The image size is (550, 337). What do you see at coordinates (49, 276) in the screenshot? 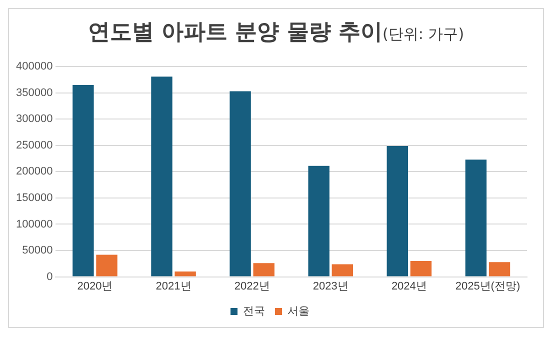
I see `y-tick-label: 0` at bounding box center [49, 276].